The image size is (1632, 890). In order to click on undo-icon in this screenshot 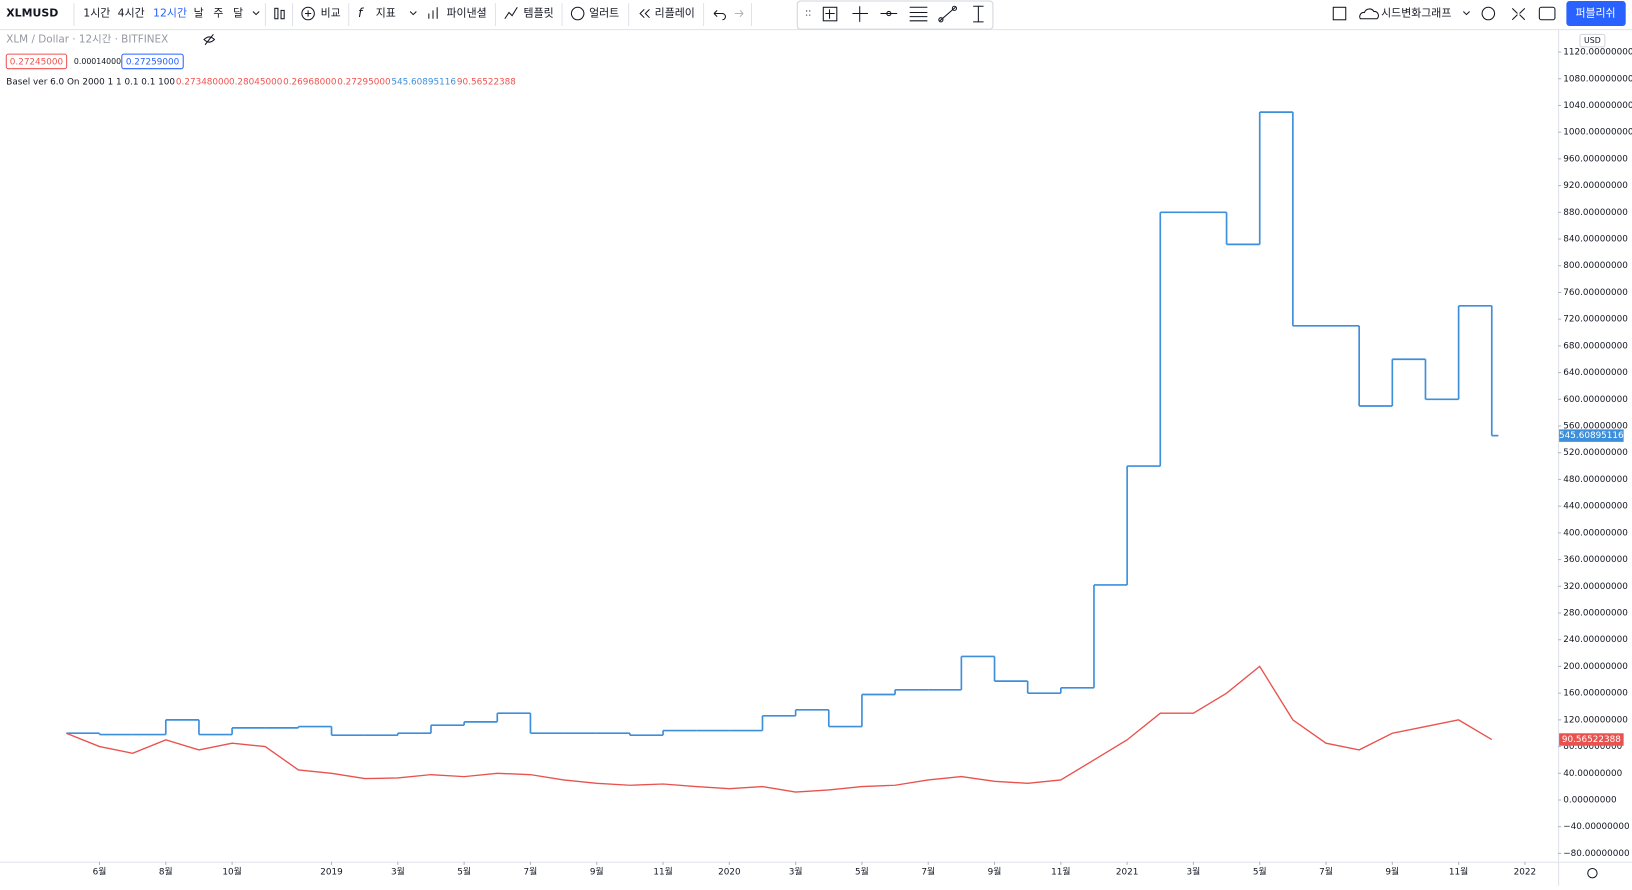, I will do `click(719, 15)`.